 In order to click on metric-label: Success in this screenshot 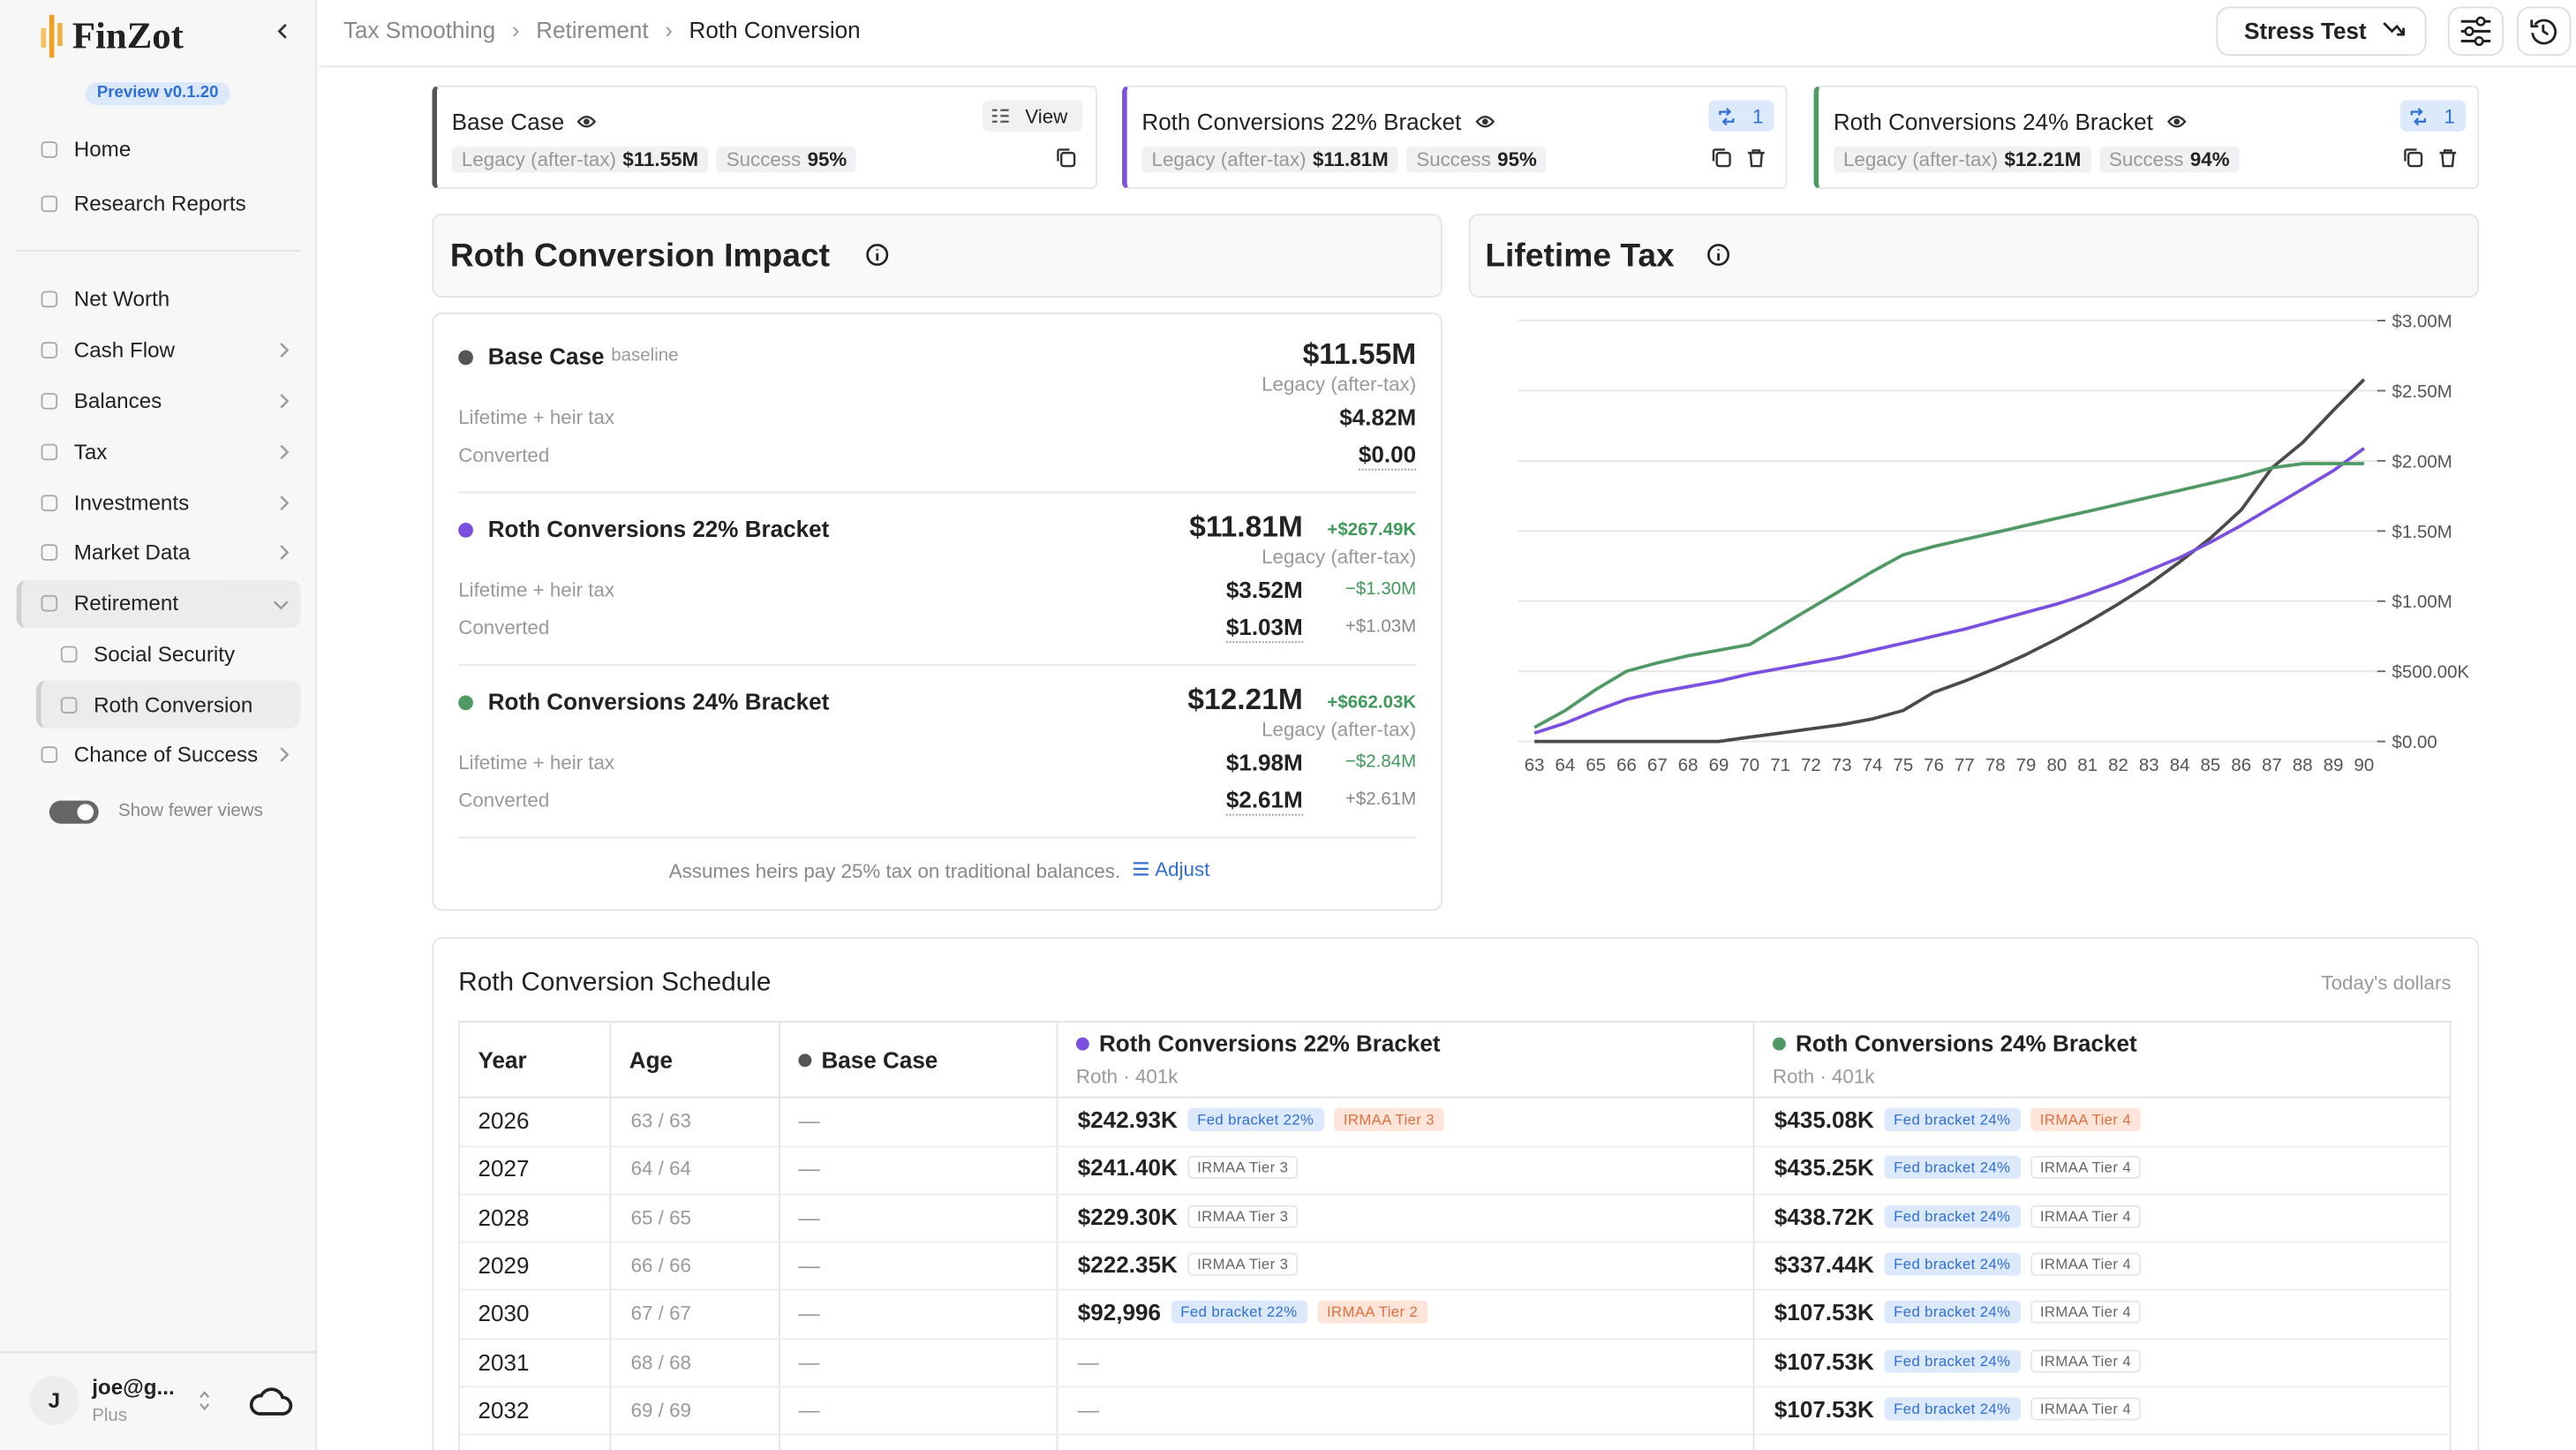, I will do `click(764, 159)`.